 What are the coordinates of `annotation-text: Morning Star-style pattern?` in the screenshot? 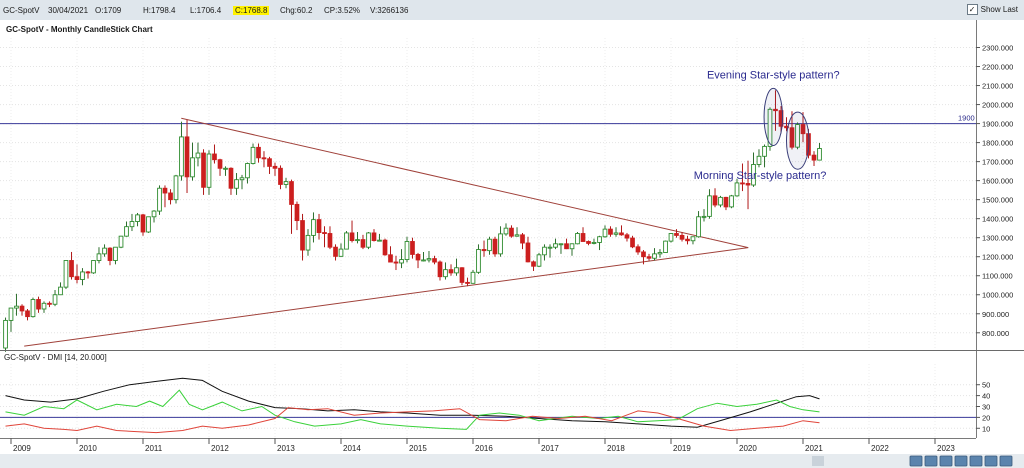 It's located at (760, 176).